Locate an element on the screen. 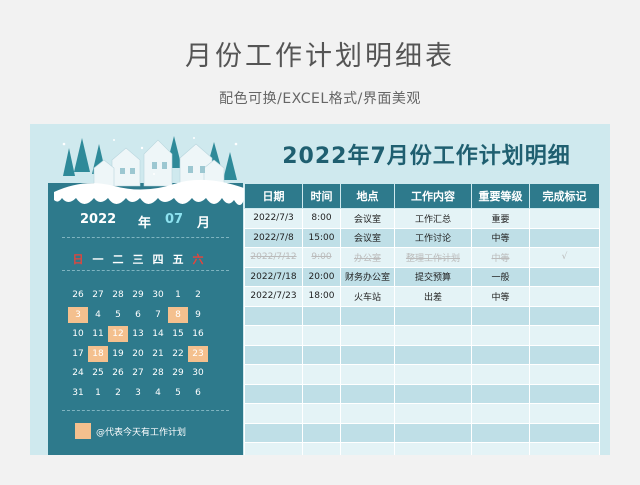 The width and height of the screenshot is (640, 485). table-cell-date: 2022/7/8 is located at coordinates (273, 237).